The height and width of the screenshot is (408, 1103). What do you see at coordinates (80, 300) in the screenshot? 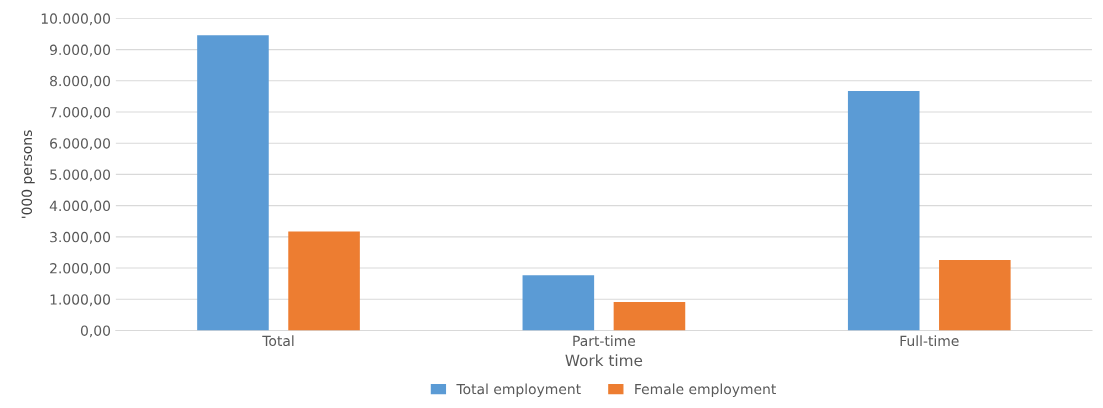
I see `y-tick-label: 1.000,00` at bounding box center [80, 300].